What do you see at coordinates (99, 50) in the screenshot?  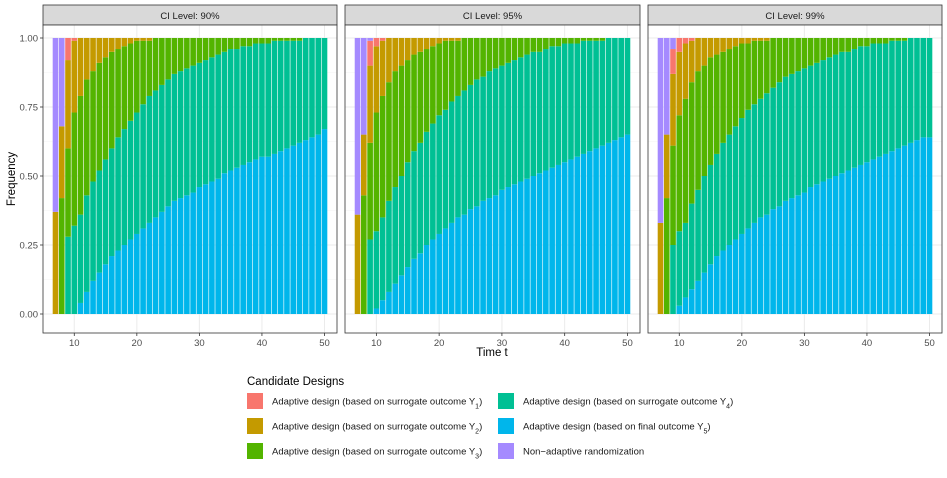 I see `bar-segment-s2-t14` at bounding box center [99, 50].